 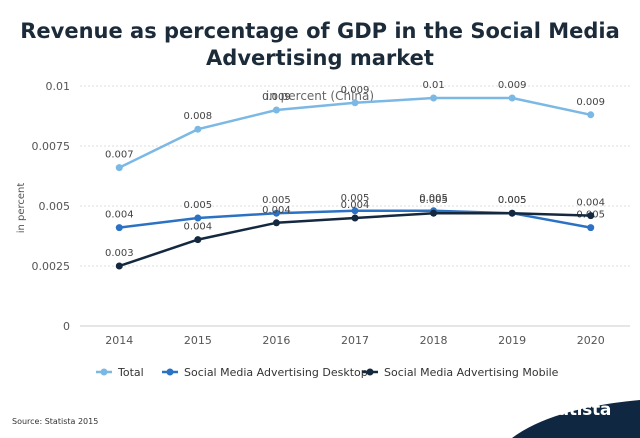 I want to click on data-label-total: 0.008, so click(x=198, y=116).